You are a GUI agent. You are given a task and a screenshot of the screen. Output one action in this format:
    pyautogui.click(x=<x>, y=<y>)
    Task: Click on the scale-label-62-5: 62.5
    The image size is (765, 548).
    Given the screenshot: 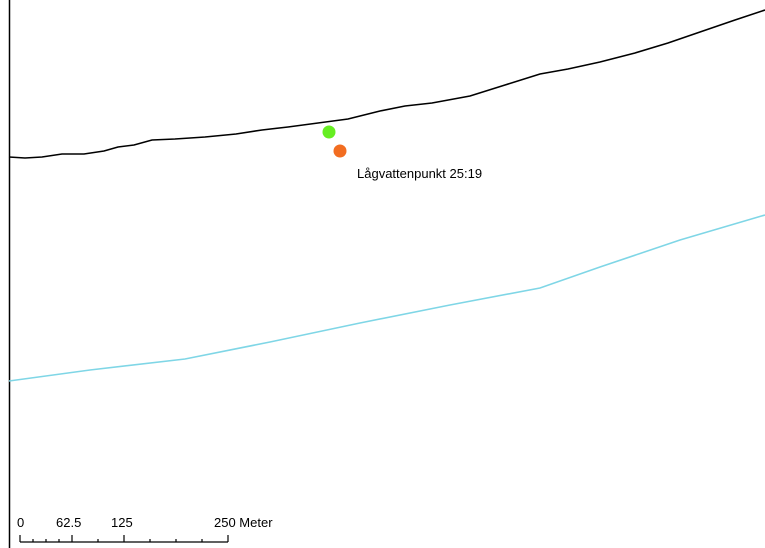 What is the action you would take?
    pyautogui.click(x=68, y=522)
    